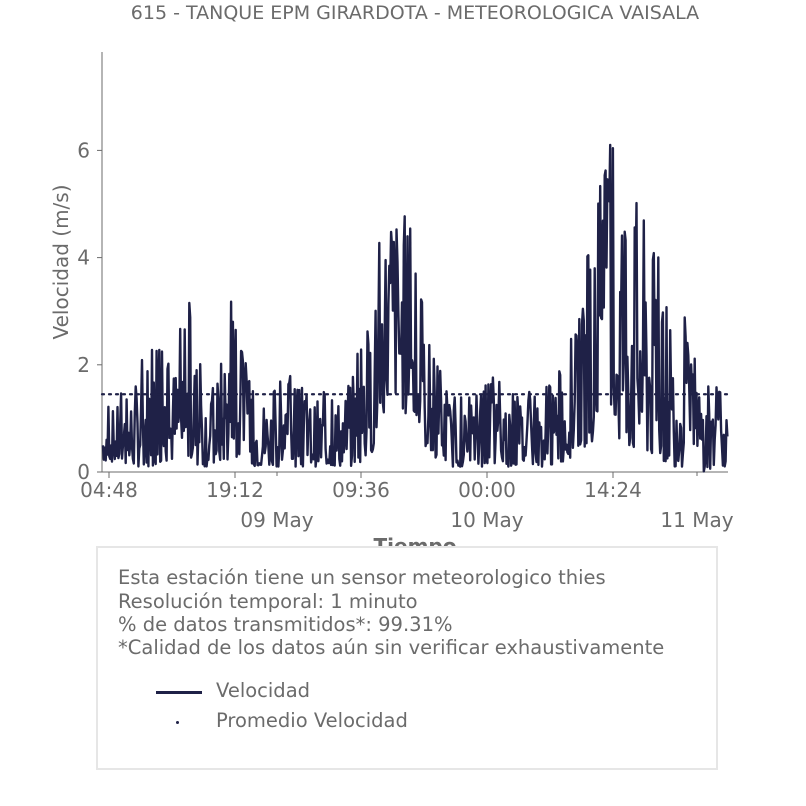 This screenshot has width=806, height=806. I want to click on temporal-resolution-text: Resolución temporal: 1 minuto, so click(268, 601).